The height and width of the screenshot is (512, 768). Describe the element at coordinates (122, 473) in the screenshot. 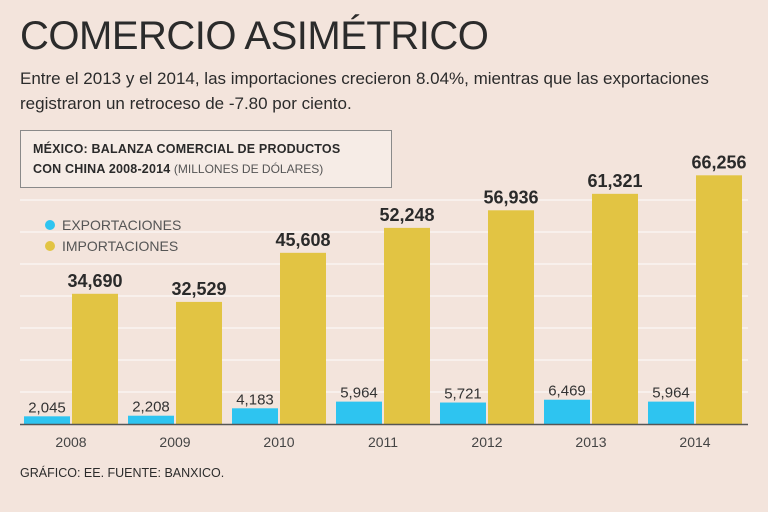

I see `source-footer: GRÁFICO: EE. FUENTE: BANXICO.` at that location.